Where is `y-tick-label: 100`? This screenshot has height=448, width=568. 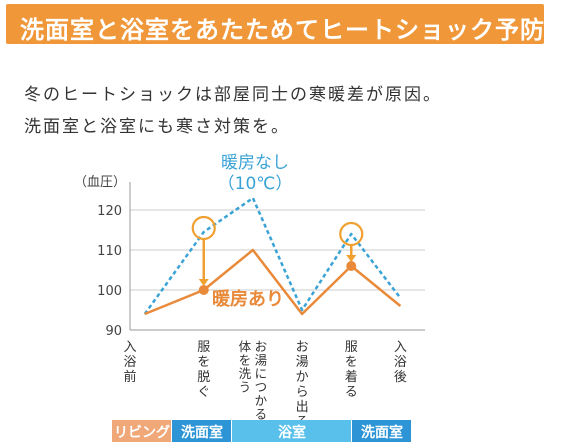
y-tick-label: 100 is located at coordinates (109, 291).